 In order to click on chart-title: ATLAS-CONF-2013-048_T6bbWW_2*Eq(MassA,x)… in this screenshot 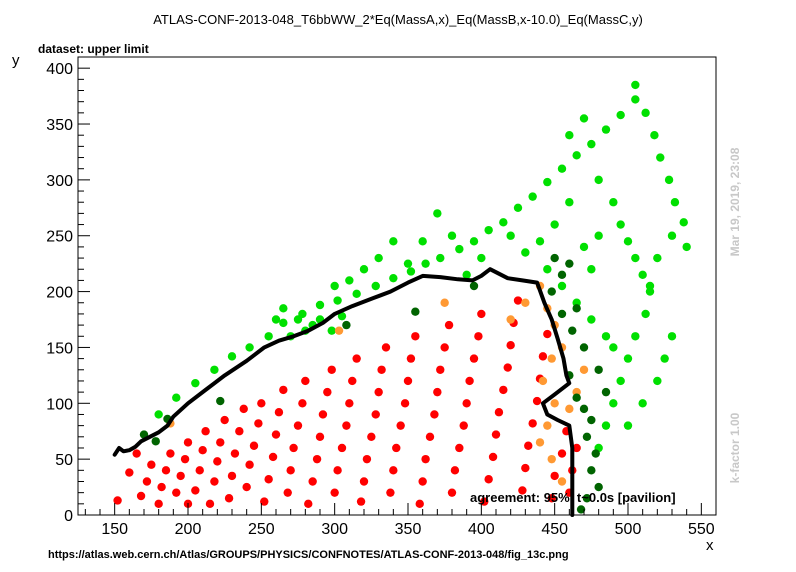, I will do `click(398, 19)`.